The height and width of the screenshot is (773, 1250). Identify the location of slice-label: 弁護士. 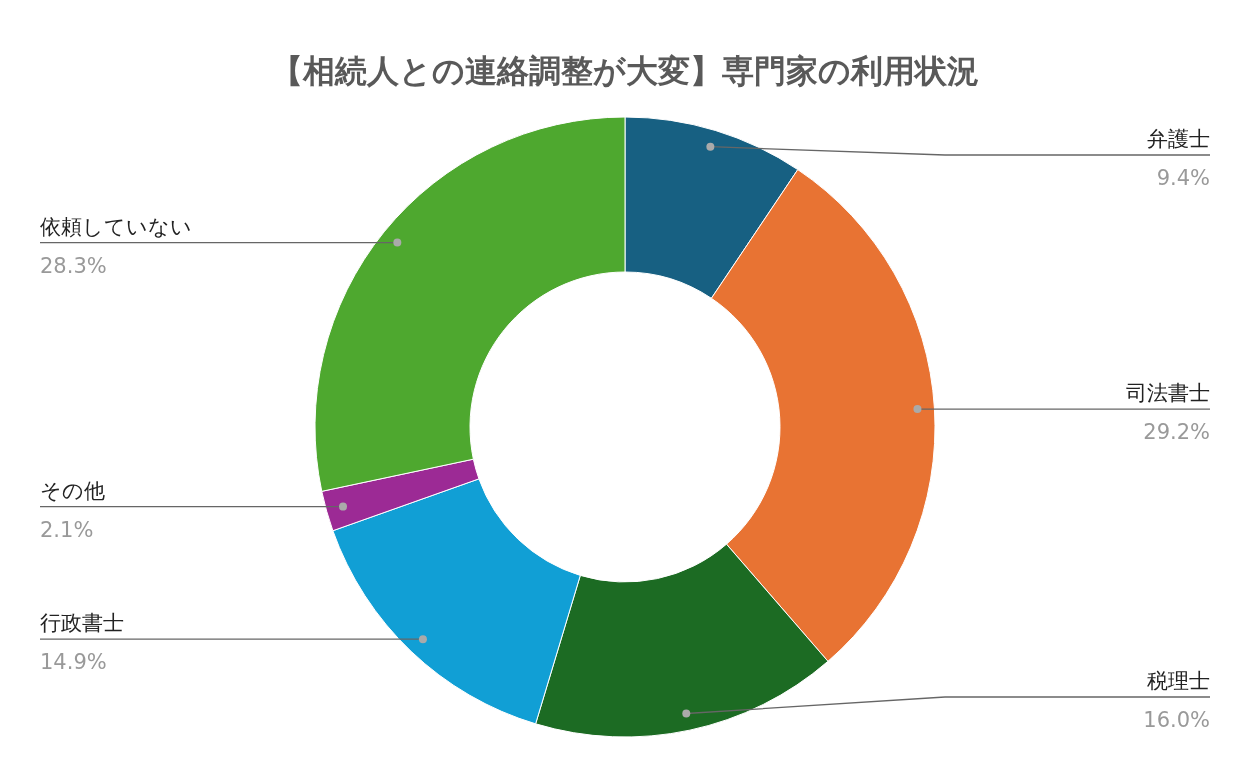
(1178, 139).